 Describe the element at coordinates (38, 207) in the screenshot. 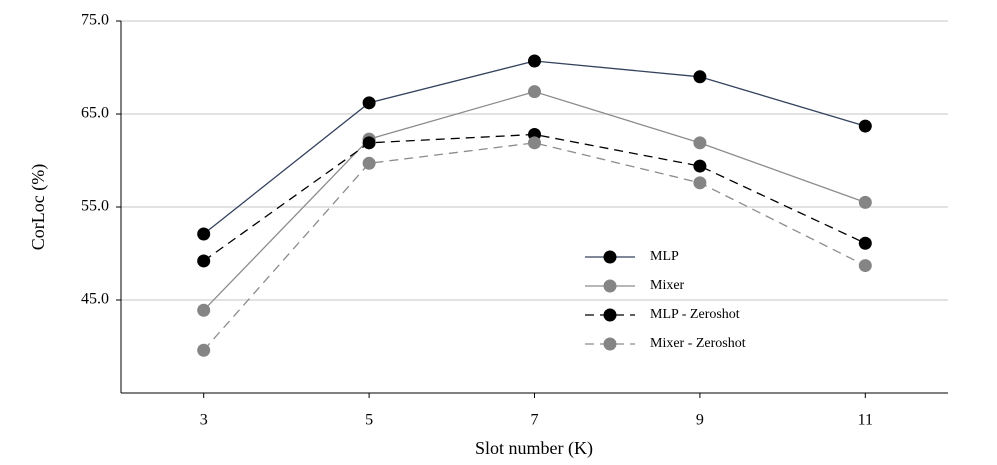

I see `y-axis-label: CorLoc (%)` at that location.